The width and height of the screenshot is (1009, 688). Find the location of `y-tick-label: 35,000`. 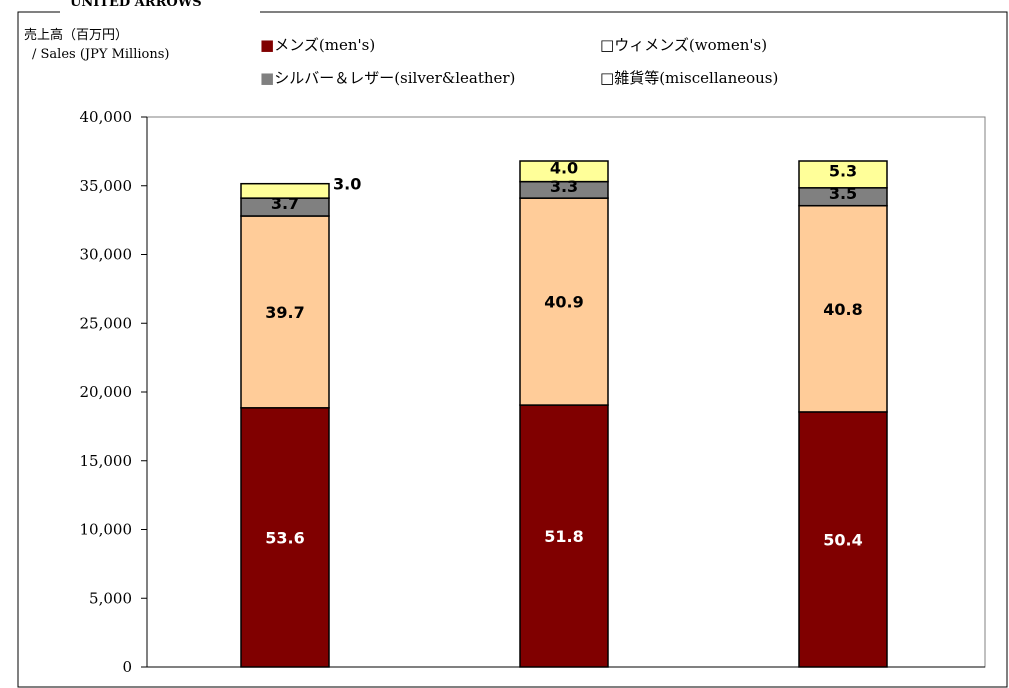

y-tick-label: 35,000 is located at coordinates (106, 186).